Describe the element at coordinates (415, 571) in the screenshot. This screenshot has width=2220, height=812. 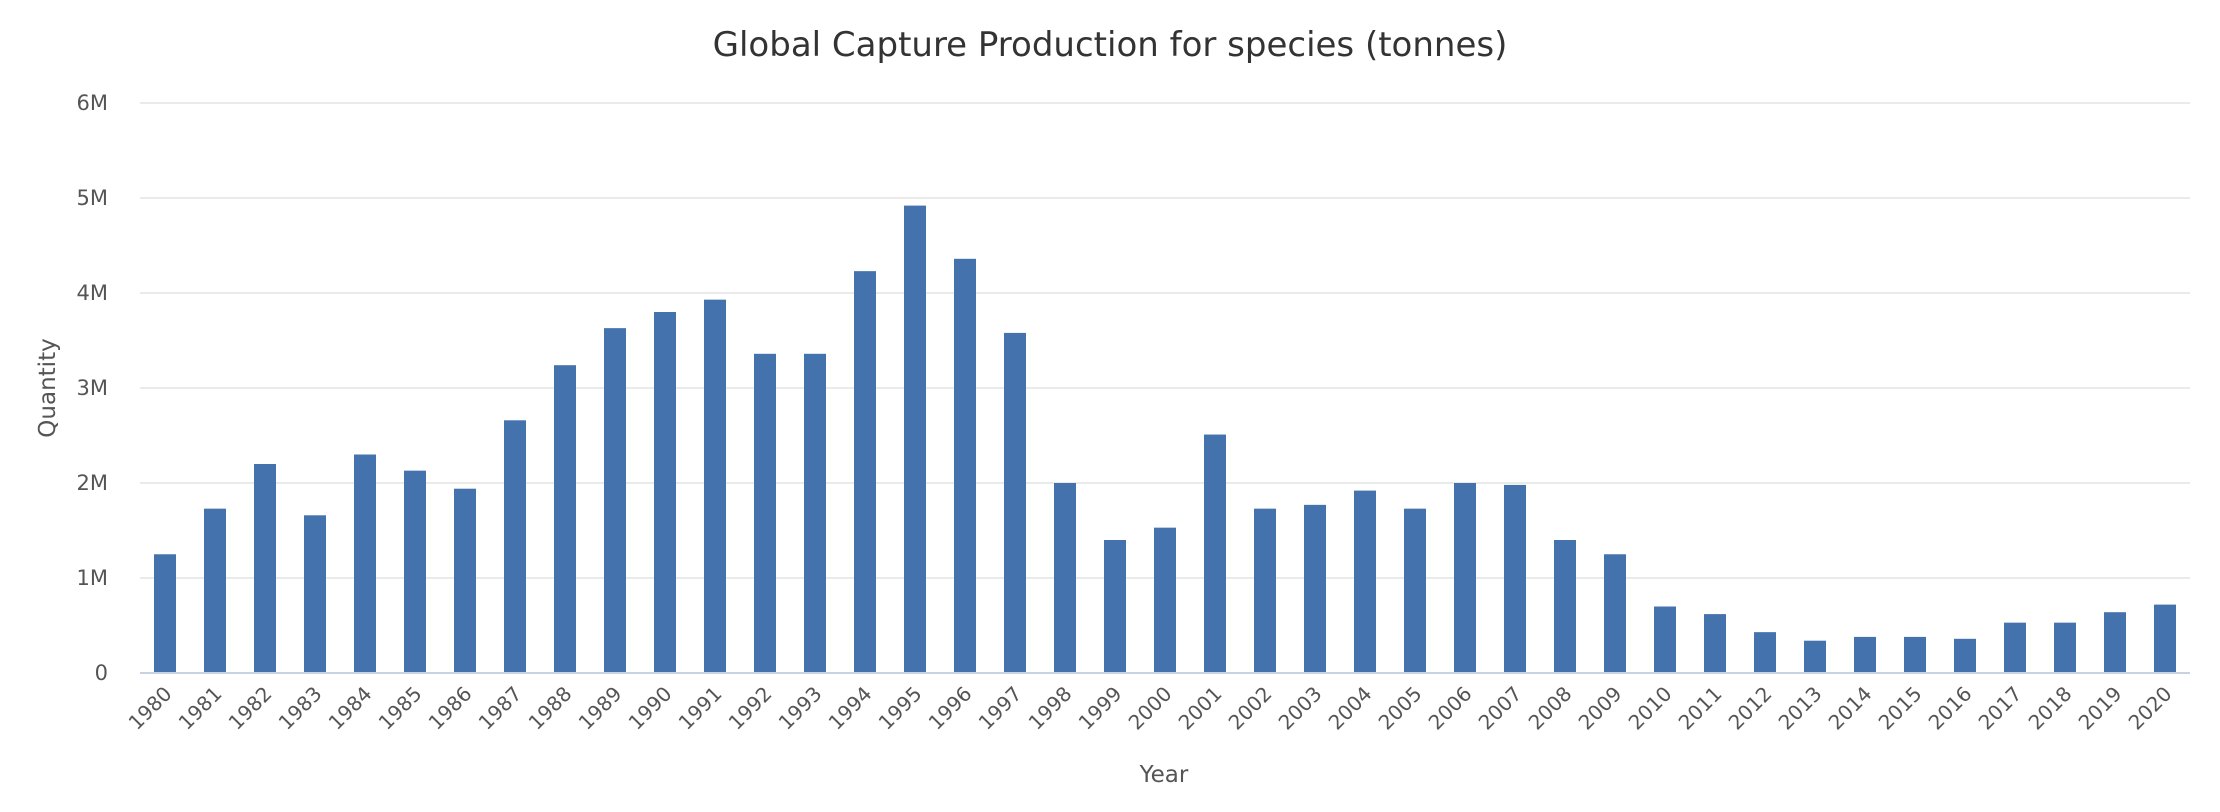
I see `bar-1985` at that location.